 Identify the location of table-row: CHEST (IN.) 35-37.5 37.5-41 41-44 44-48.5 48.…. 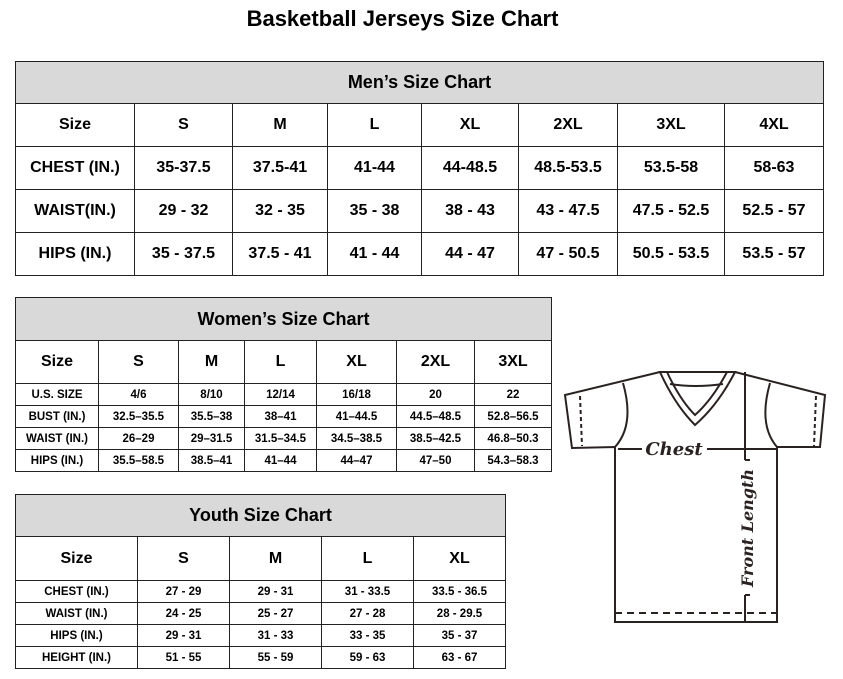
(419, 168).